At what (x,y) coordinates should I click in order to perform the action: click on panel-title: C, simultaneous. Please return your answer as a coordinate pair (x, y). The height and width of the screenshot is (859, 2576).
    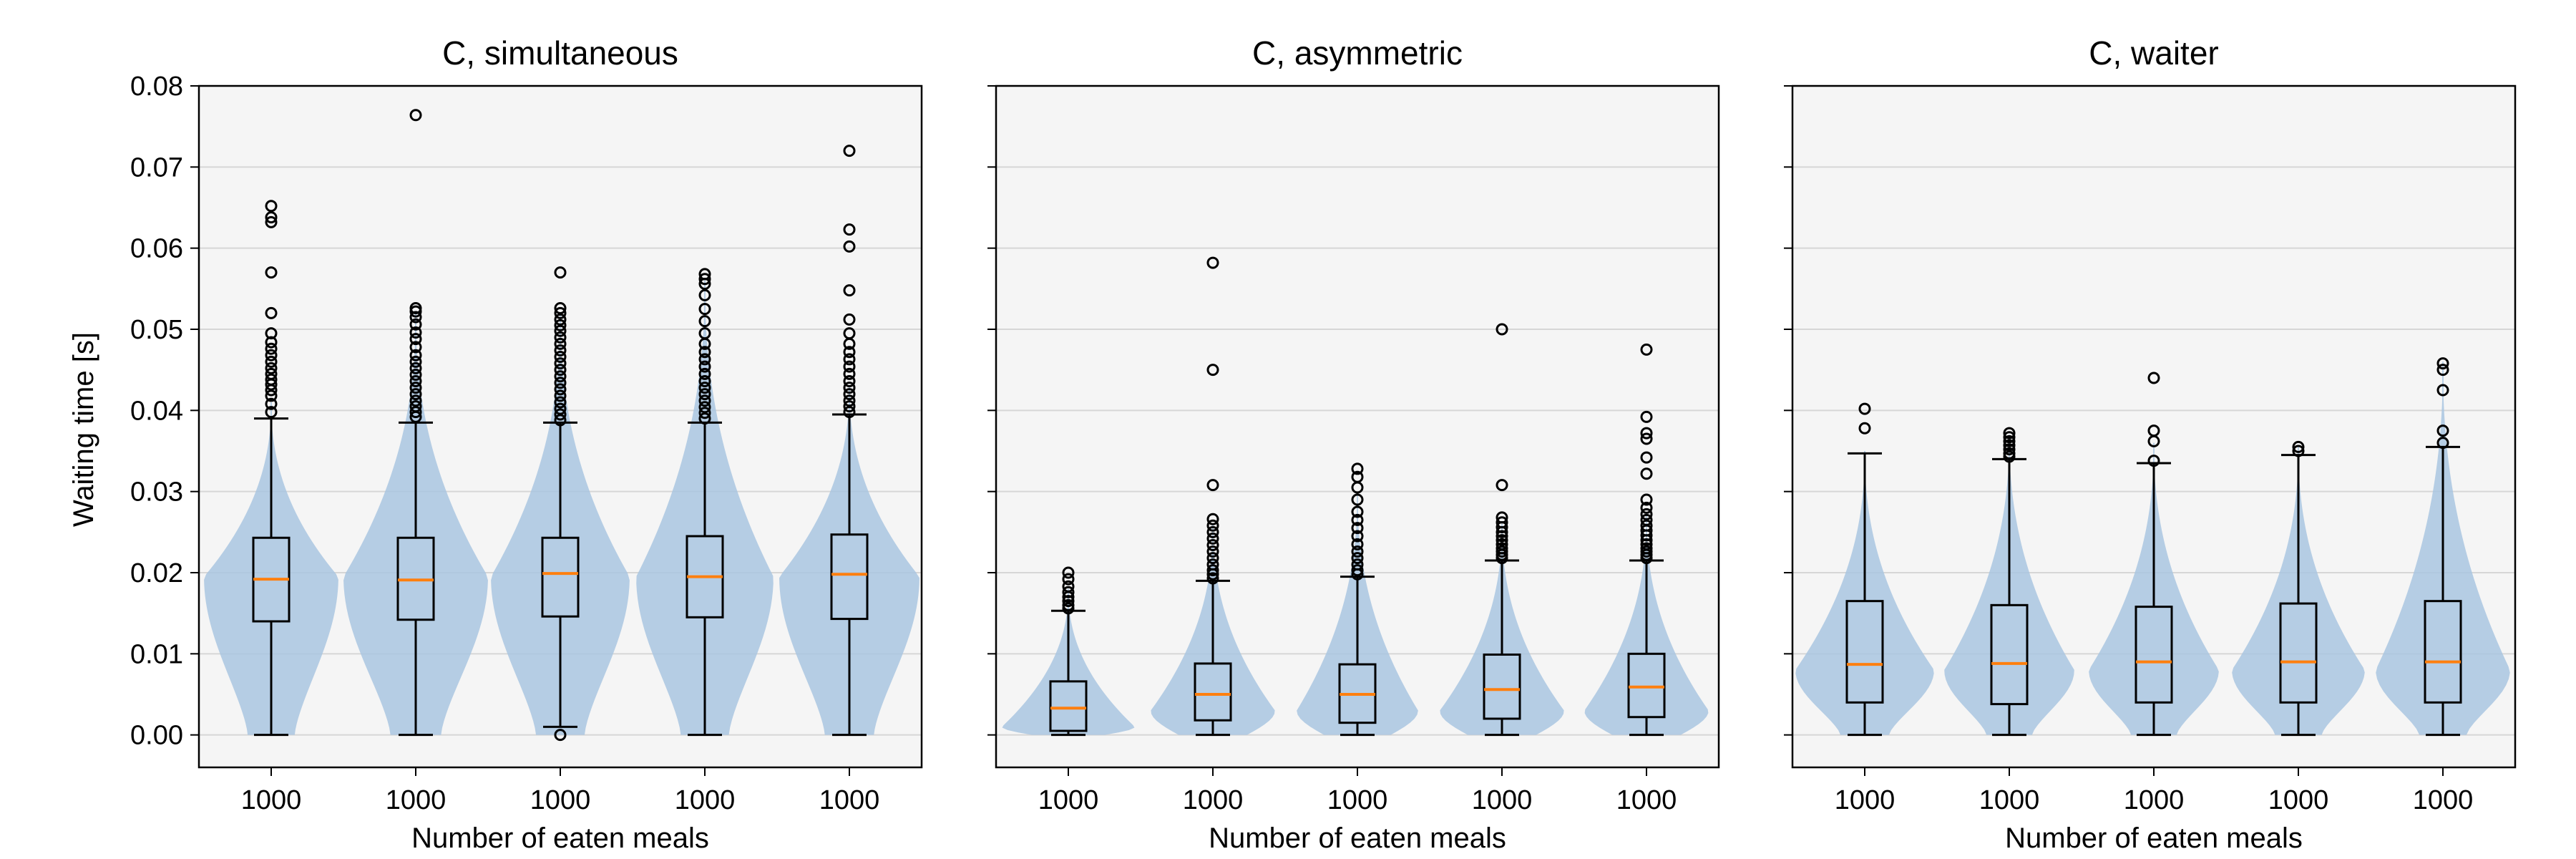
    Looking at the image, I should click on (560, 53).